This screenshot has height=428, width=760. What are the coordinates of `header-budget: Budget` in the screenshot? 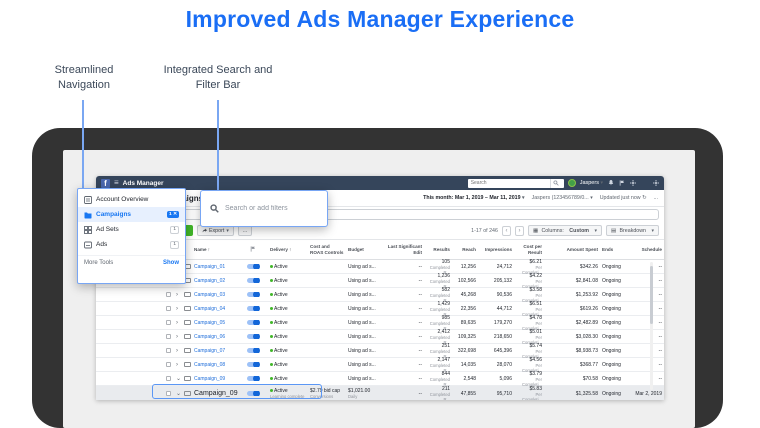 It's located at (356, 249).